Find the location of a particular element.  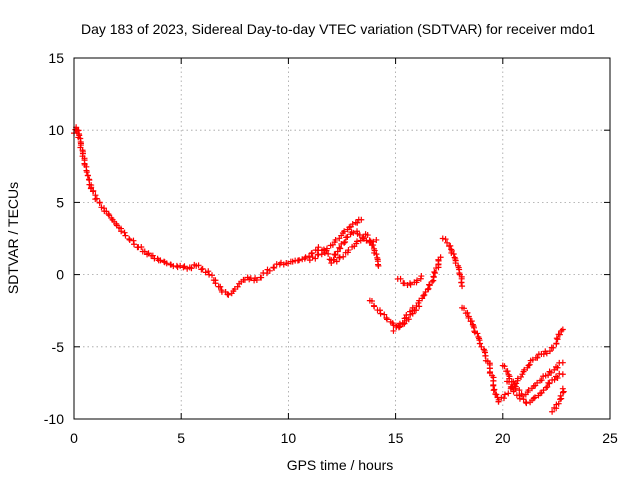

y-tick-label: -5 is located at coordinates (58, 347).